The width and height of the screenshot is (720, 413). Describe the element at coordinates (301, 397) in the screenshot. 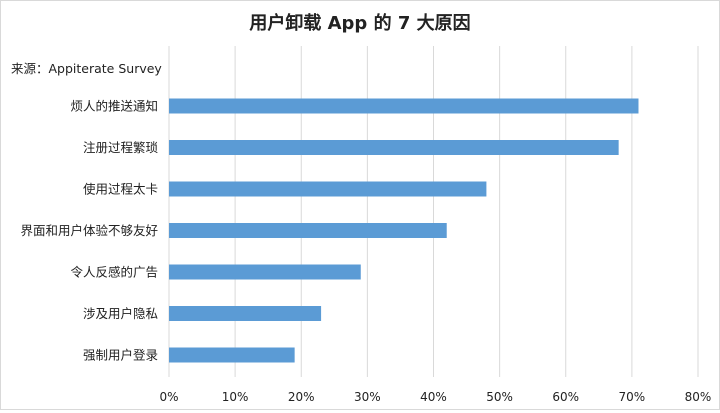

I see `x-tick-label: 20%` at that location.